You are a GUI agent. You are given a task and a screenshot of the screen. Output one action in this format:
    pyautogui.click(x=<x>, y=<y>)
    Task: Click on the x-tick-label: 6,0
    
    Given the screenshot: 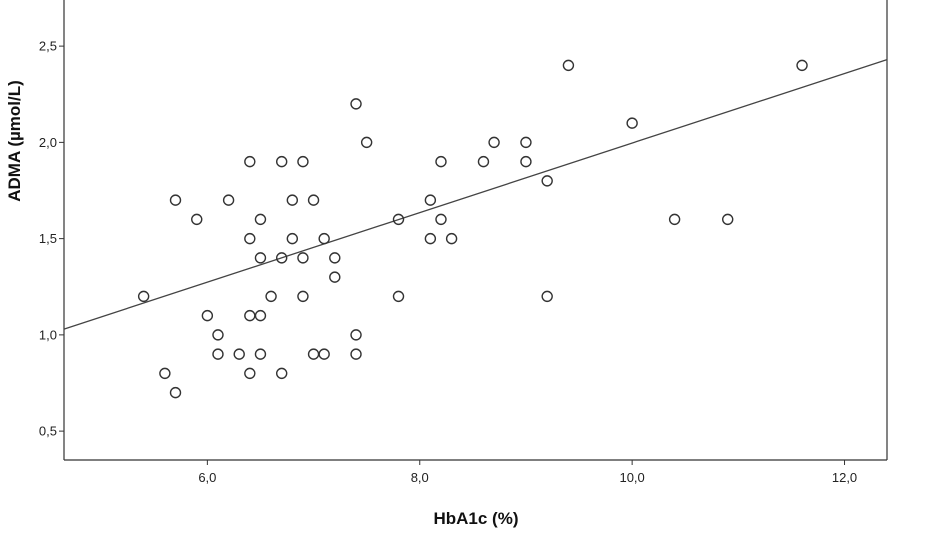 What is the action you would take?
    pyautogui.click(x=207, y=477)
    